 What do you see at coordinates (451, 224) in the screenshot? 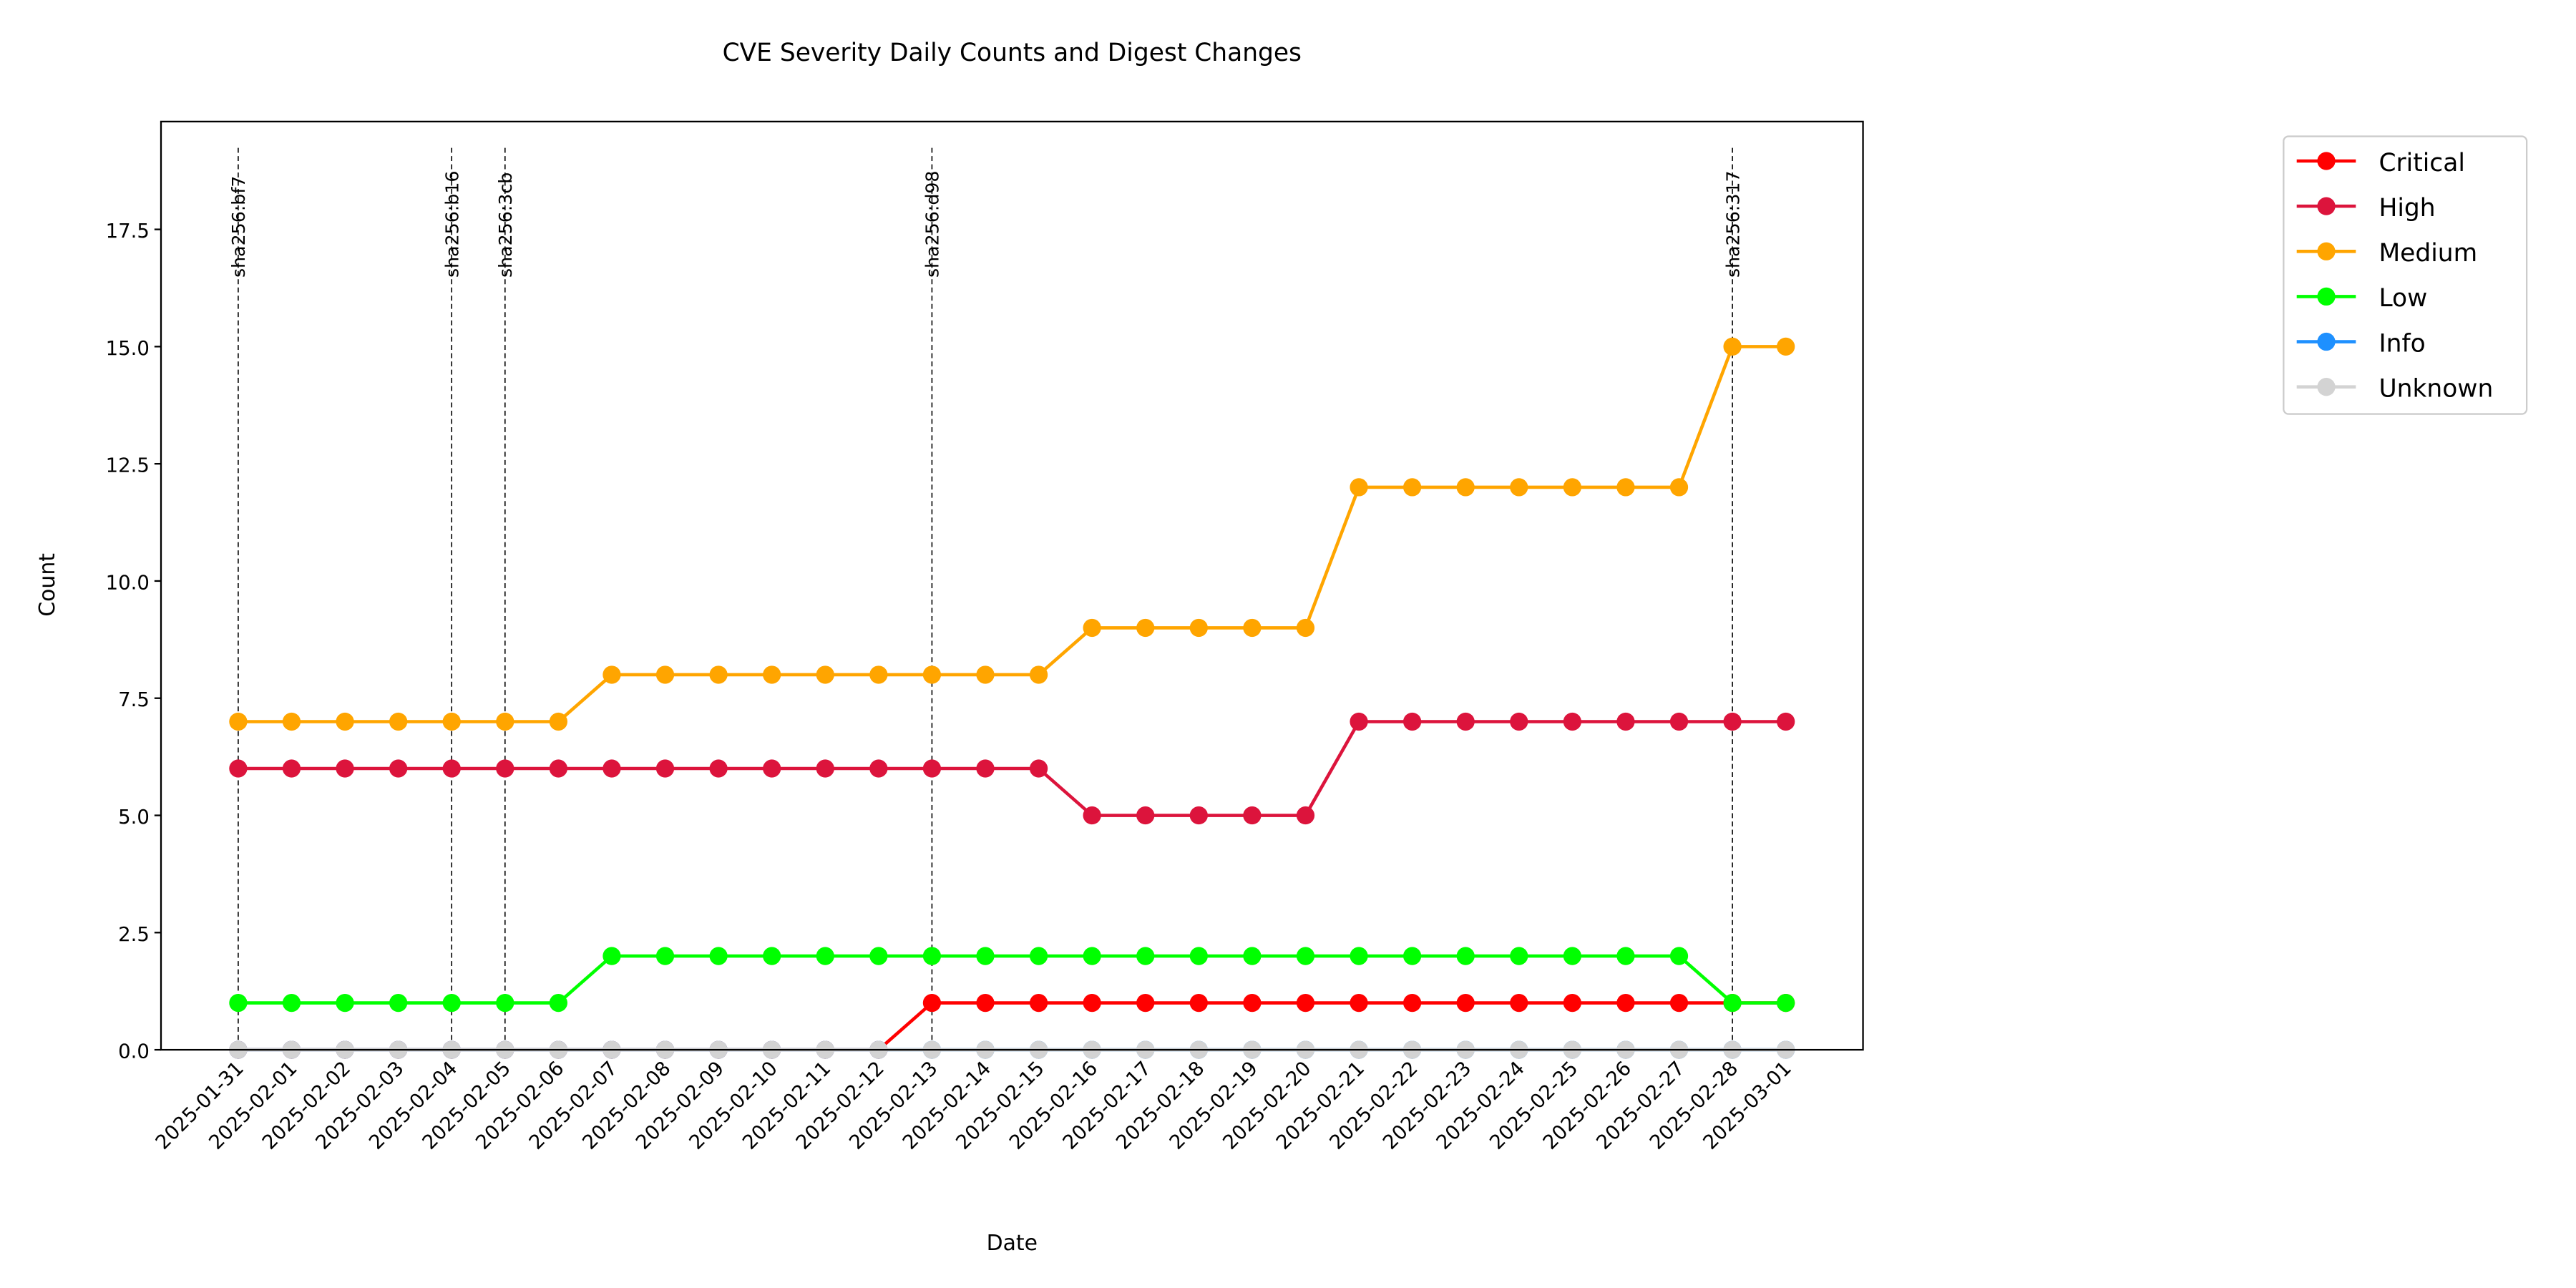
I see `digest-label: sha256:b16` at bounding box center [451, 224].